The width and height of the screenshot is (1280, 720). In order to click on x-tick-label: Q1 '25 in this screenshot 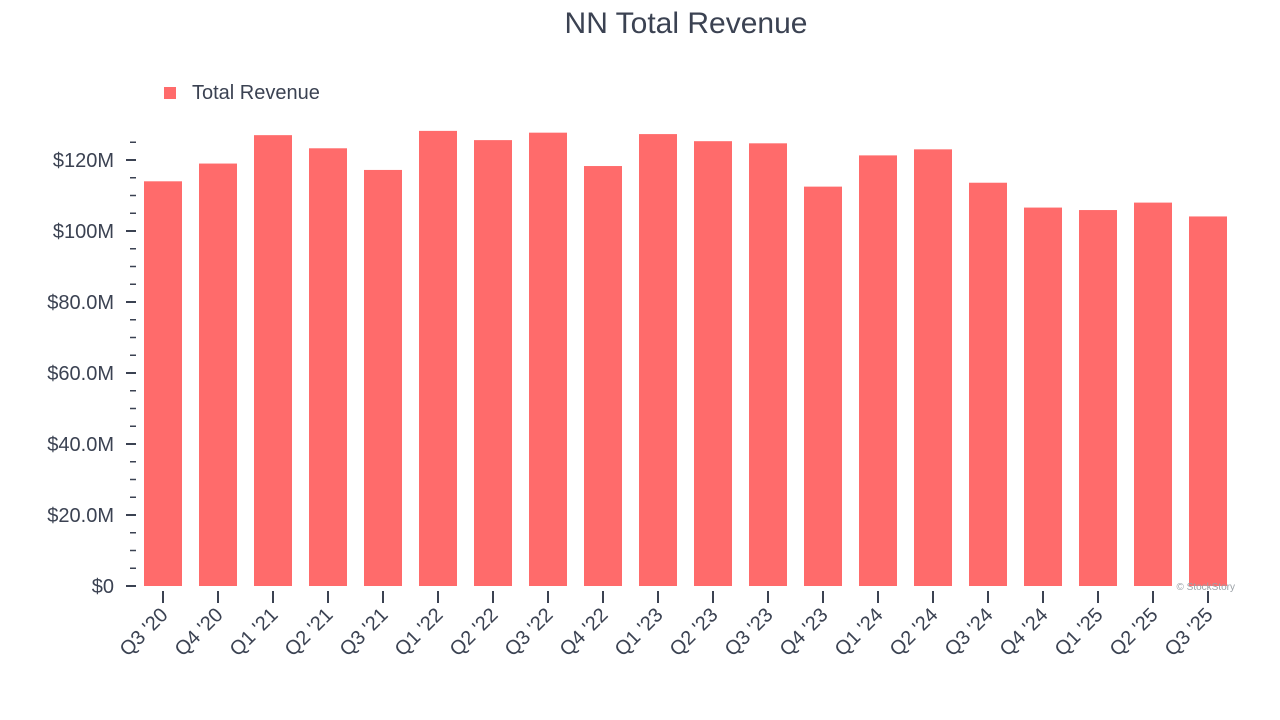, I will do `click(1079, 632)`.